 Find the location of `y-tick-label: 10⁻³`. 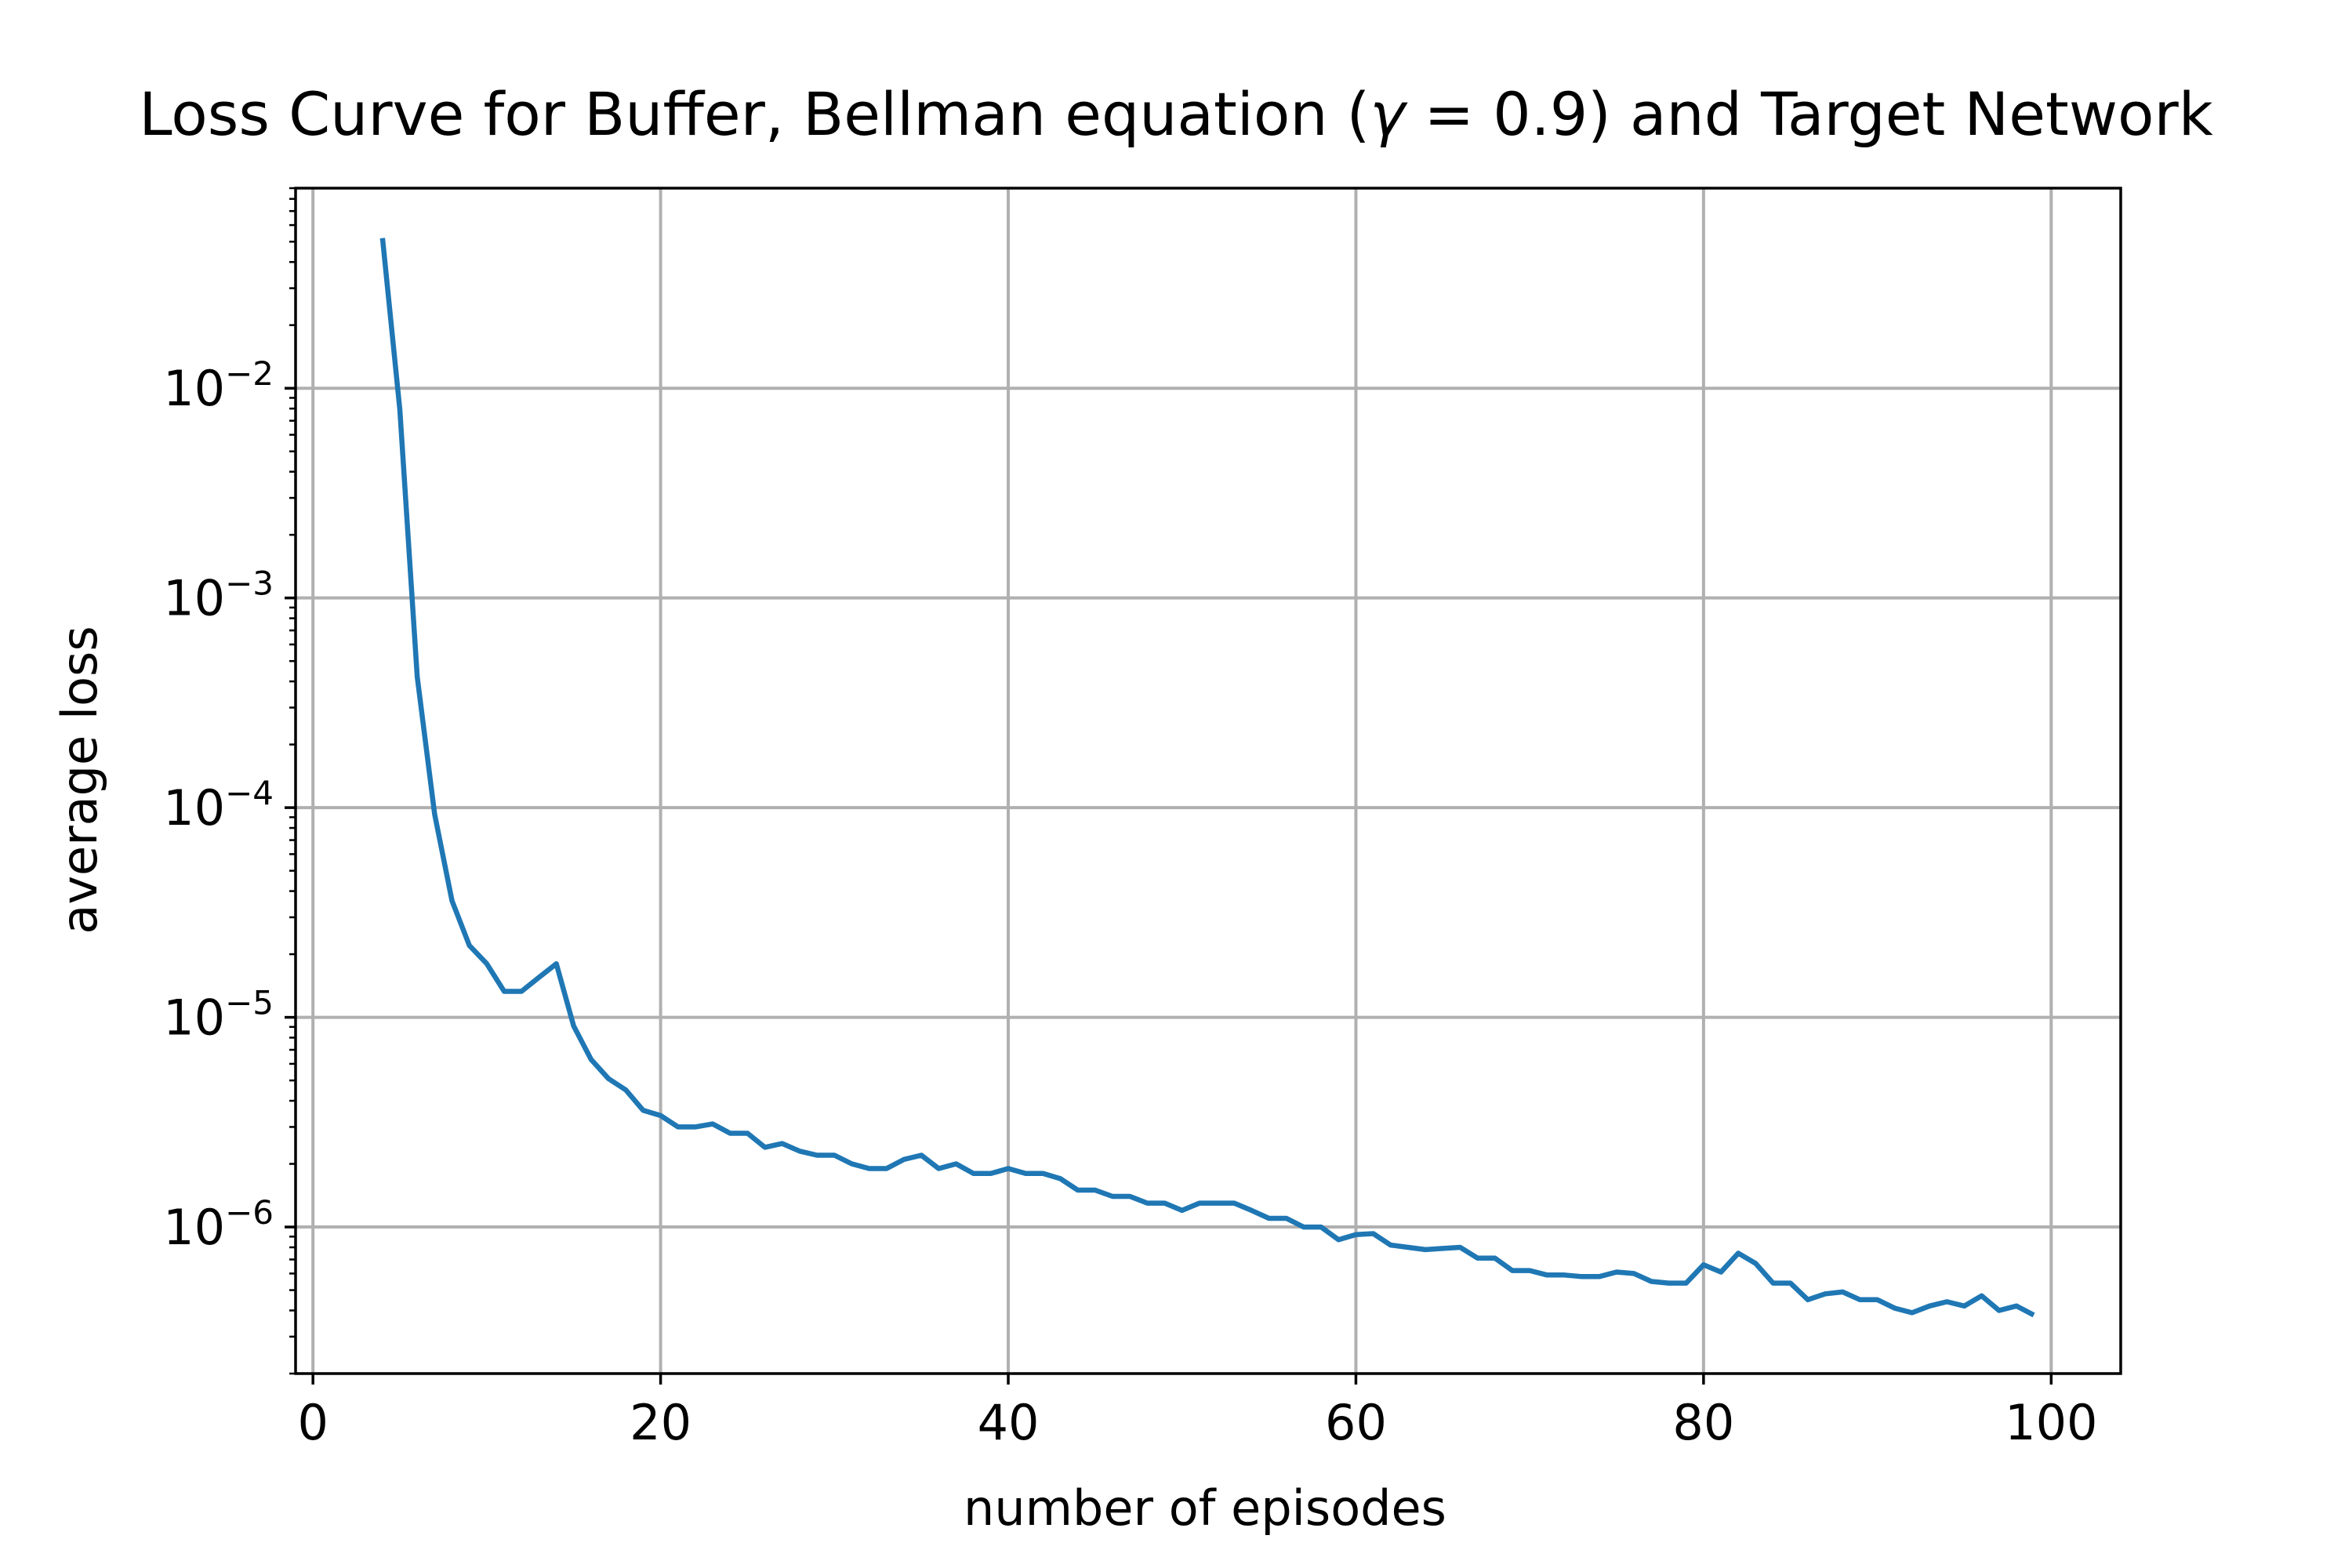

y-tick-label: 10⁻³ is located at coordinates (219, 595).